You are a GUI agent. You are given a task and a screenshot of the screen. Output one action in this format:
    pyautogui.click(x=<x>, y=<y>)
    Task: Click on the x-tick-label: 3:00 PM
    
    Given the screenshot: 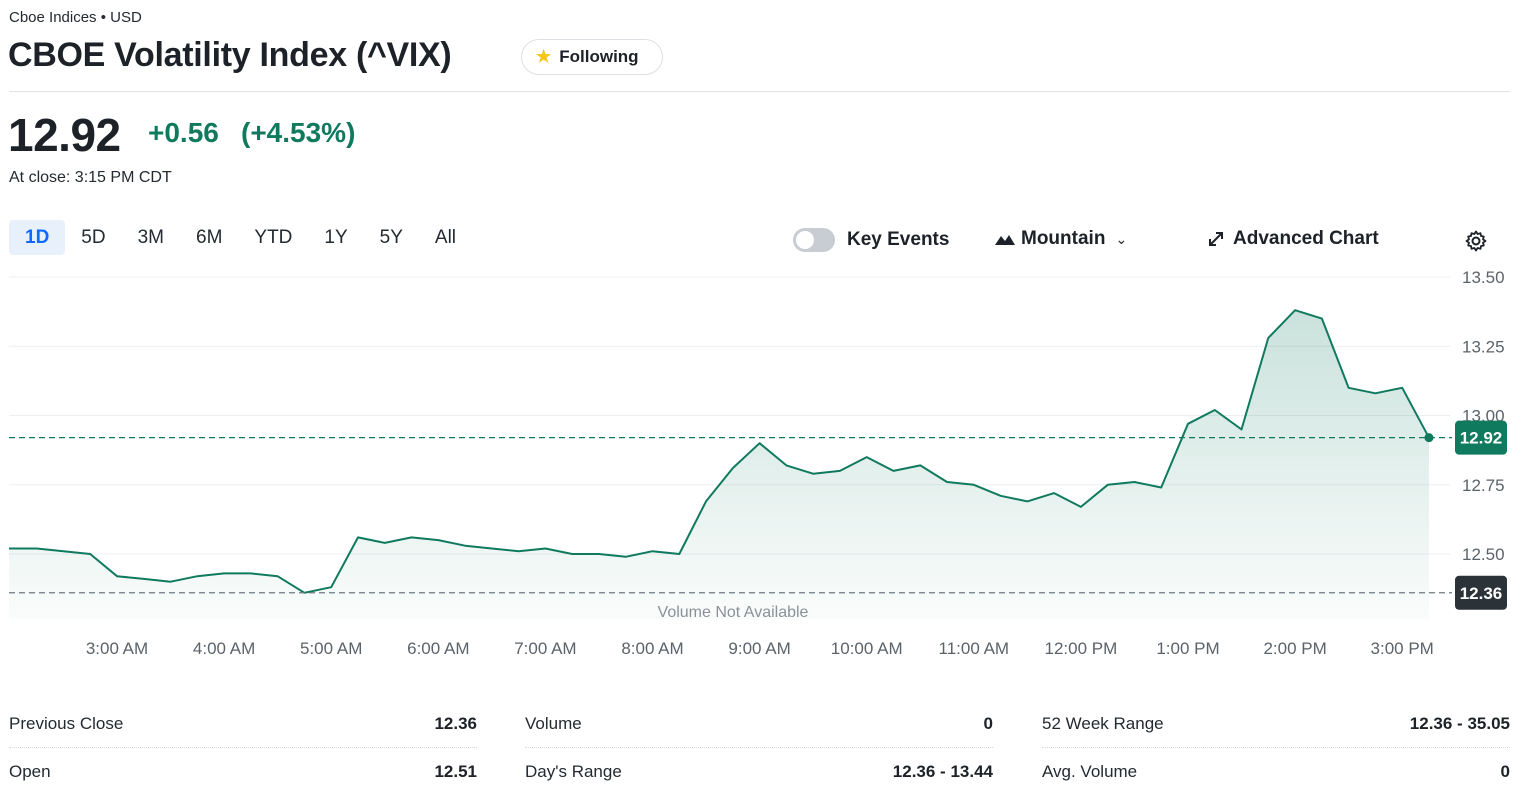 What is the action you would take?
    pyautogui.click(x=1402, y=648)
    